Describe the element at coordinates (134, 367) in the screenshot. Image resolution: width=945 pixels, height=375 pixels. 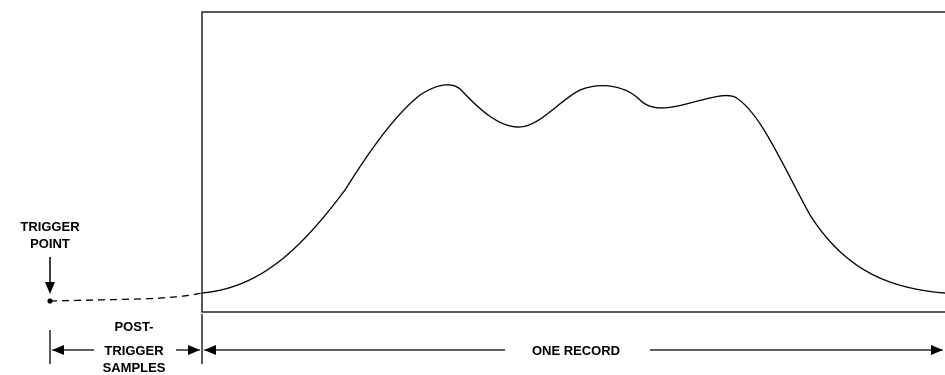
I see `post-trigger-label-line3: SAMPLES` at that location.